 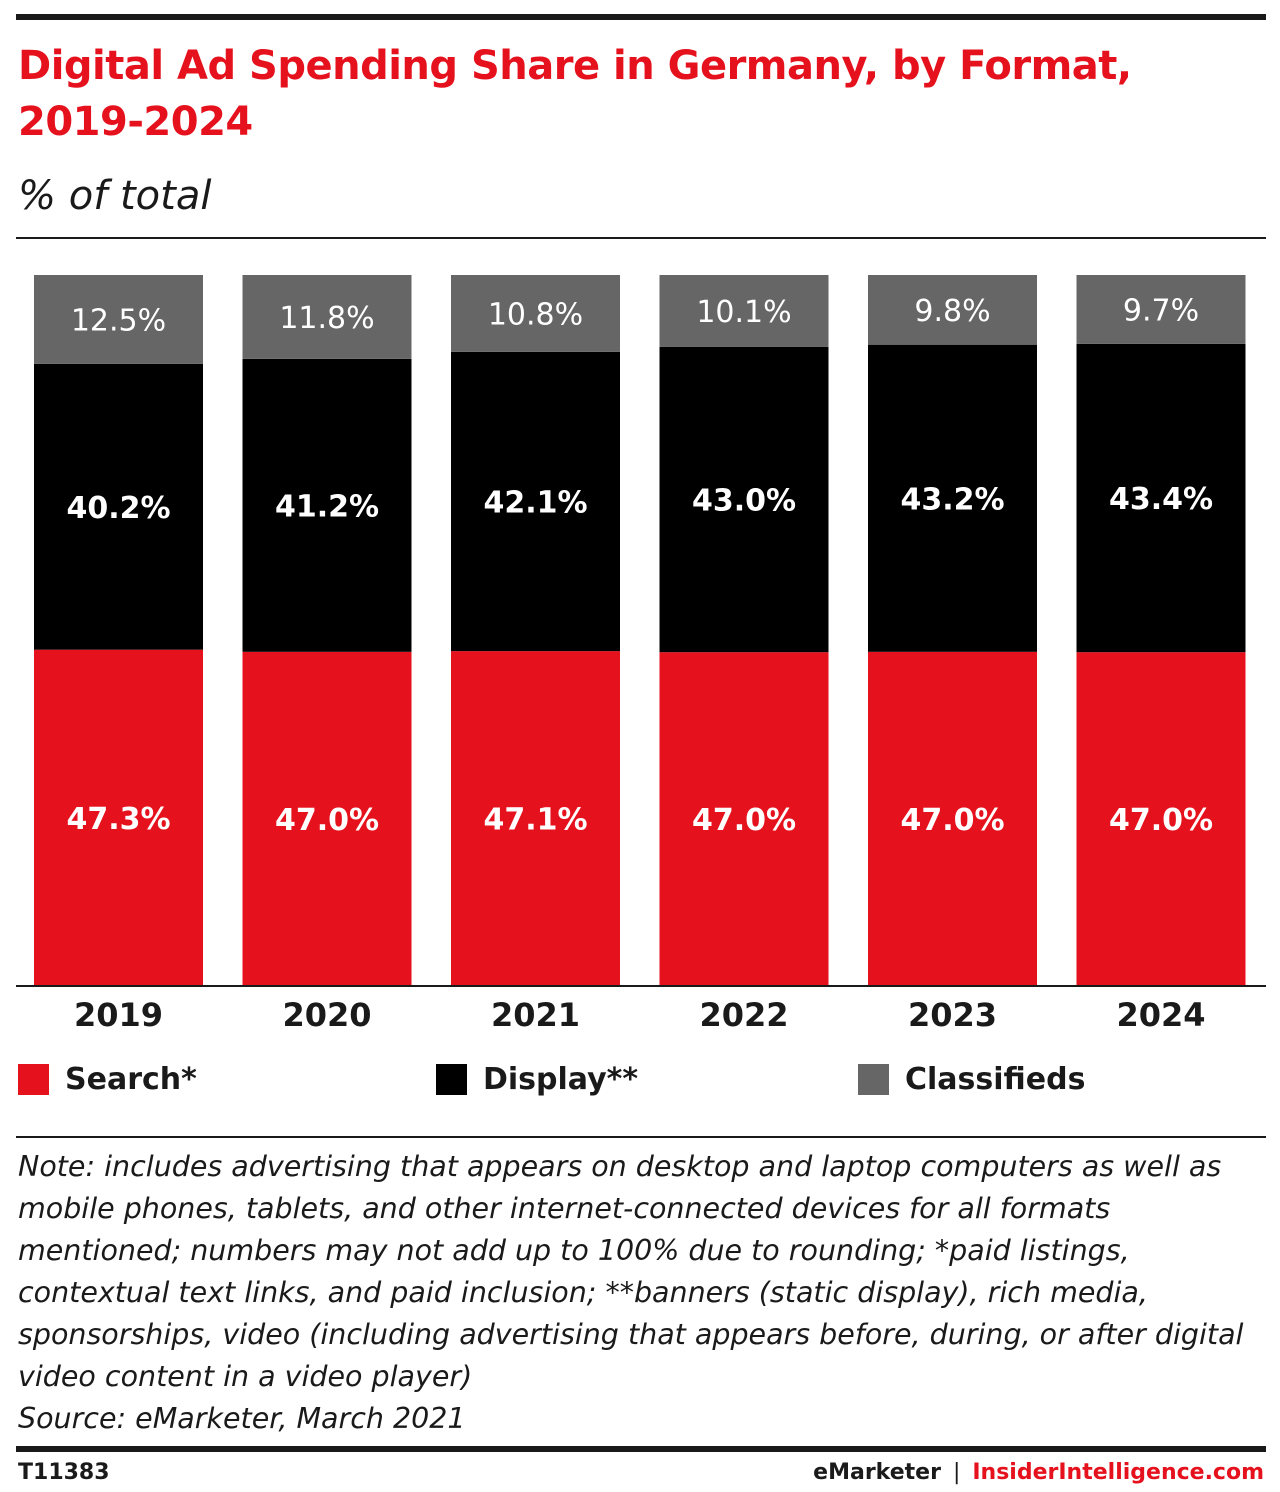 What do you see at coordinates (641, 238) in the screenshot?
I see `subtitle-rule` at bounding box center [641, 238].